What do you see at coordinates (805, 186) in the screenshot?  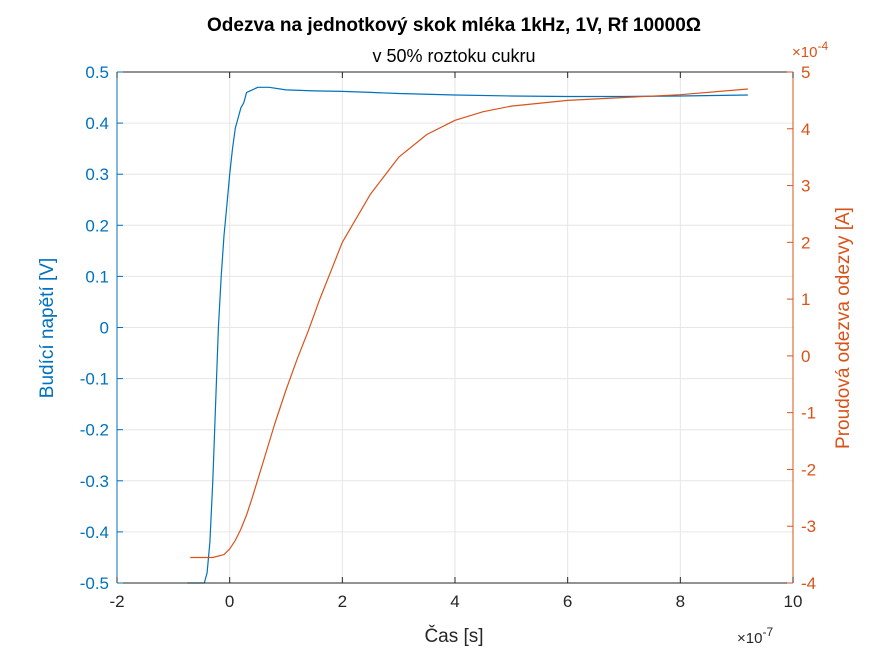 I see `right-tick-label: 3` at bounding box center [805, 186].